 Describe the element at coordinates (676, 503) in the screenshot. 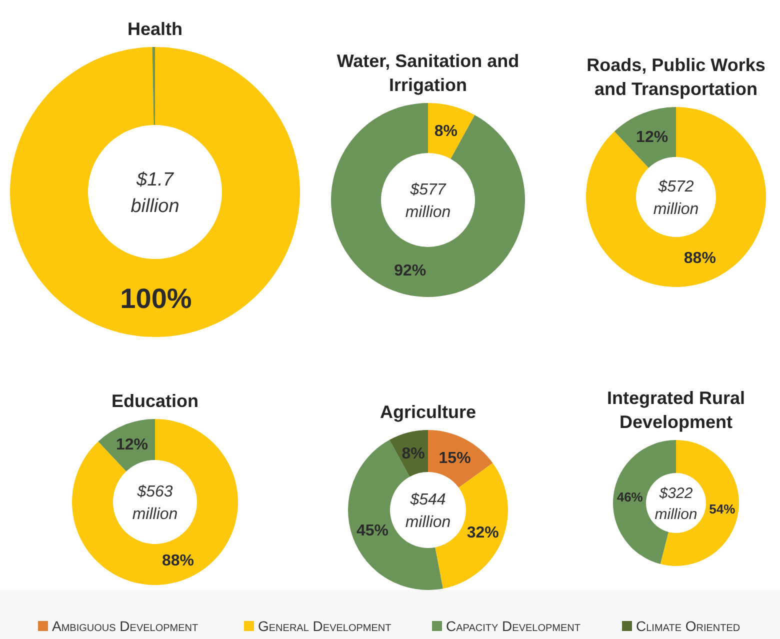

I see `text: $322 million` at that location.